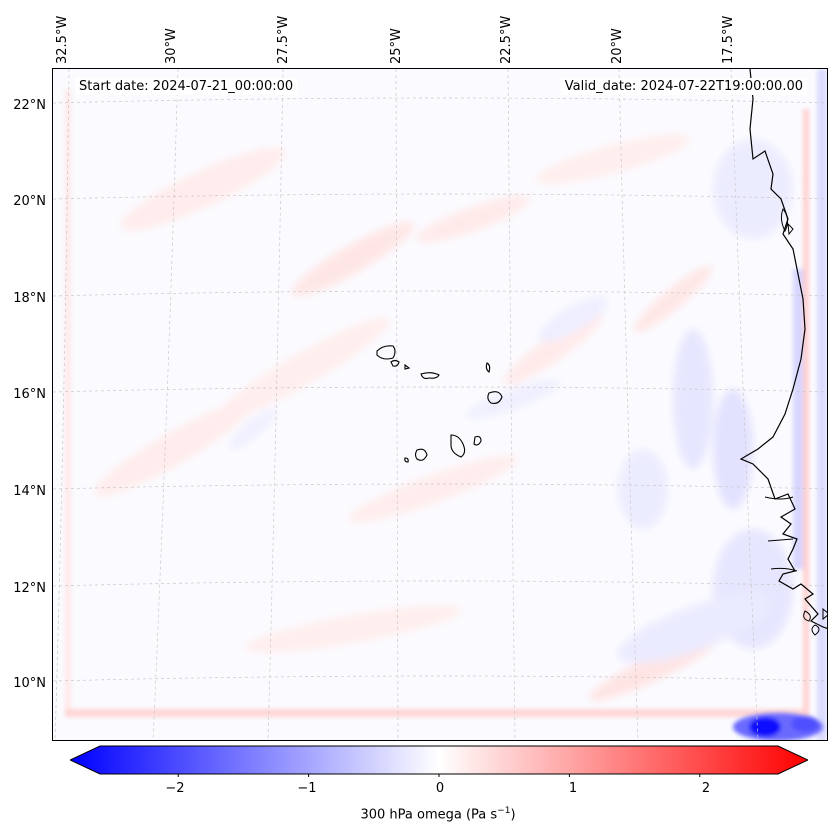  Describe the element at coordinates (29, 394) in the screenshot. I see `lat-label-16n: 16°N` at that location.